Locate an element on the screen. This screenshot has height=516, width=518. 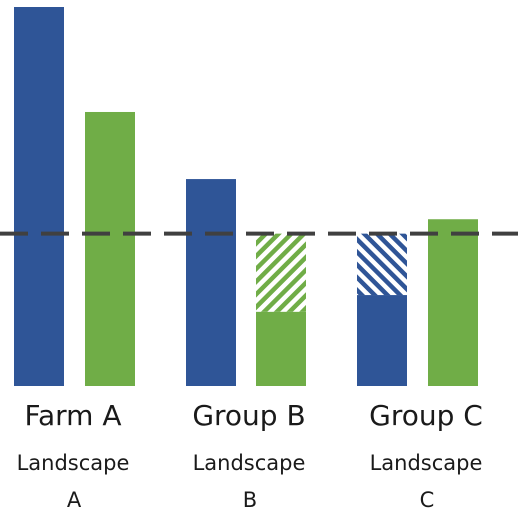
group-sublabel-line: B is located at coordinates (250, 500).